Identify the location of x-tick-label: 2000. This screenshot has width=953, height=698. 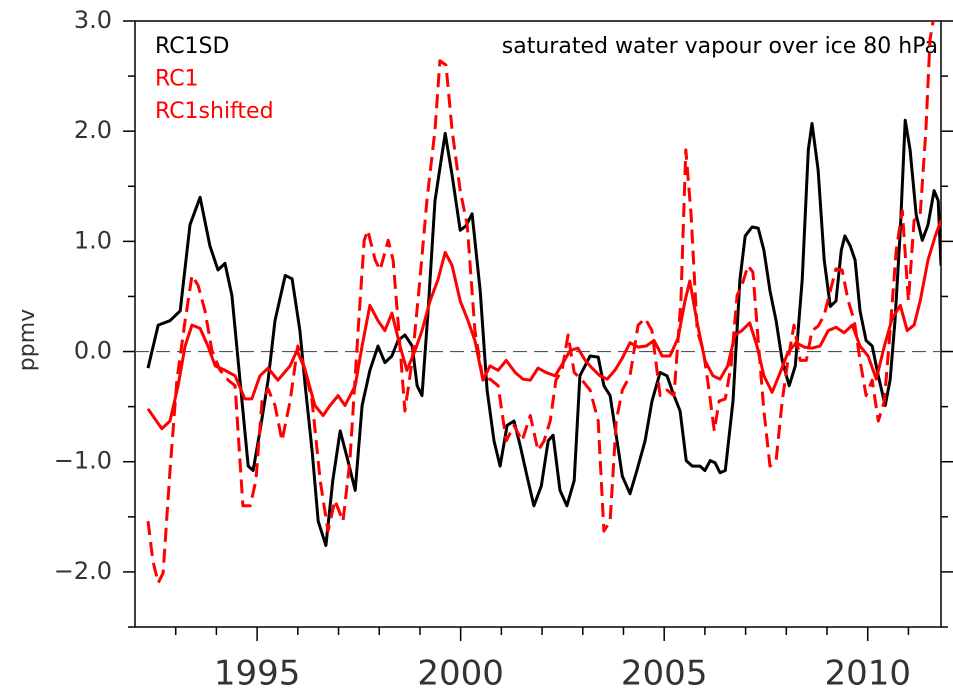
(460, 674).